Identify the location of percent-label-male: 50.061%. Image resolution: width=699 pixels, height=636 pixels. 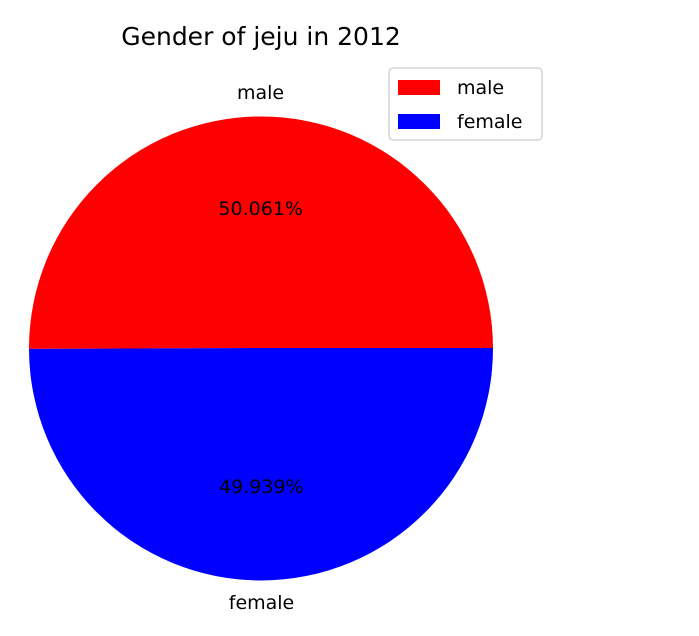
(260, 209).